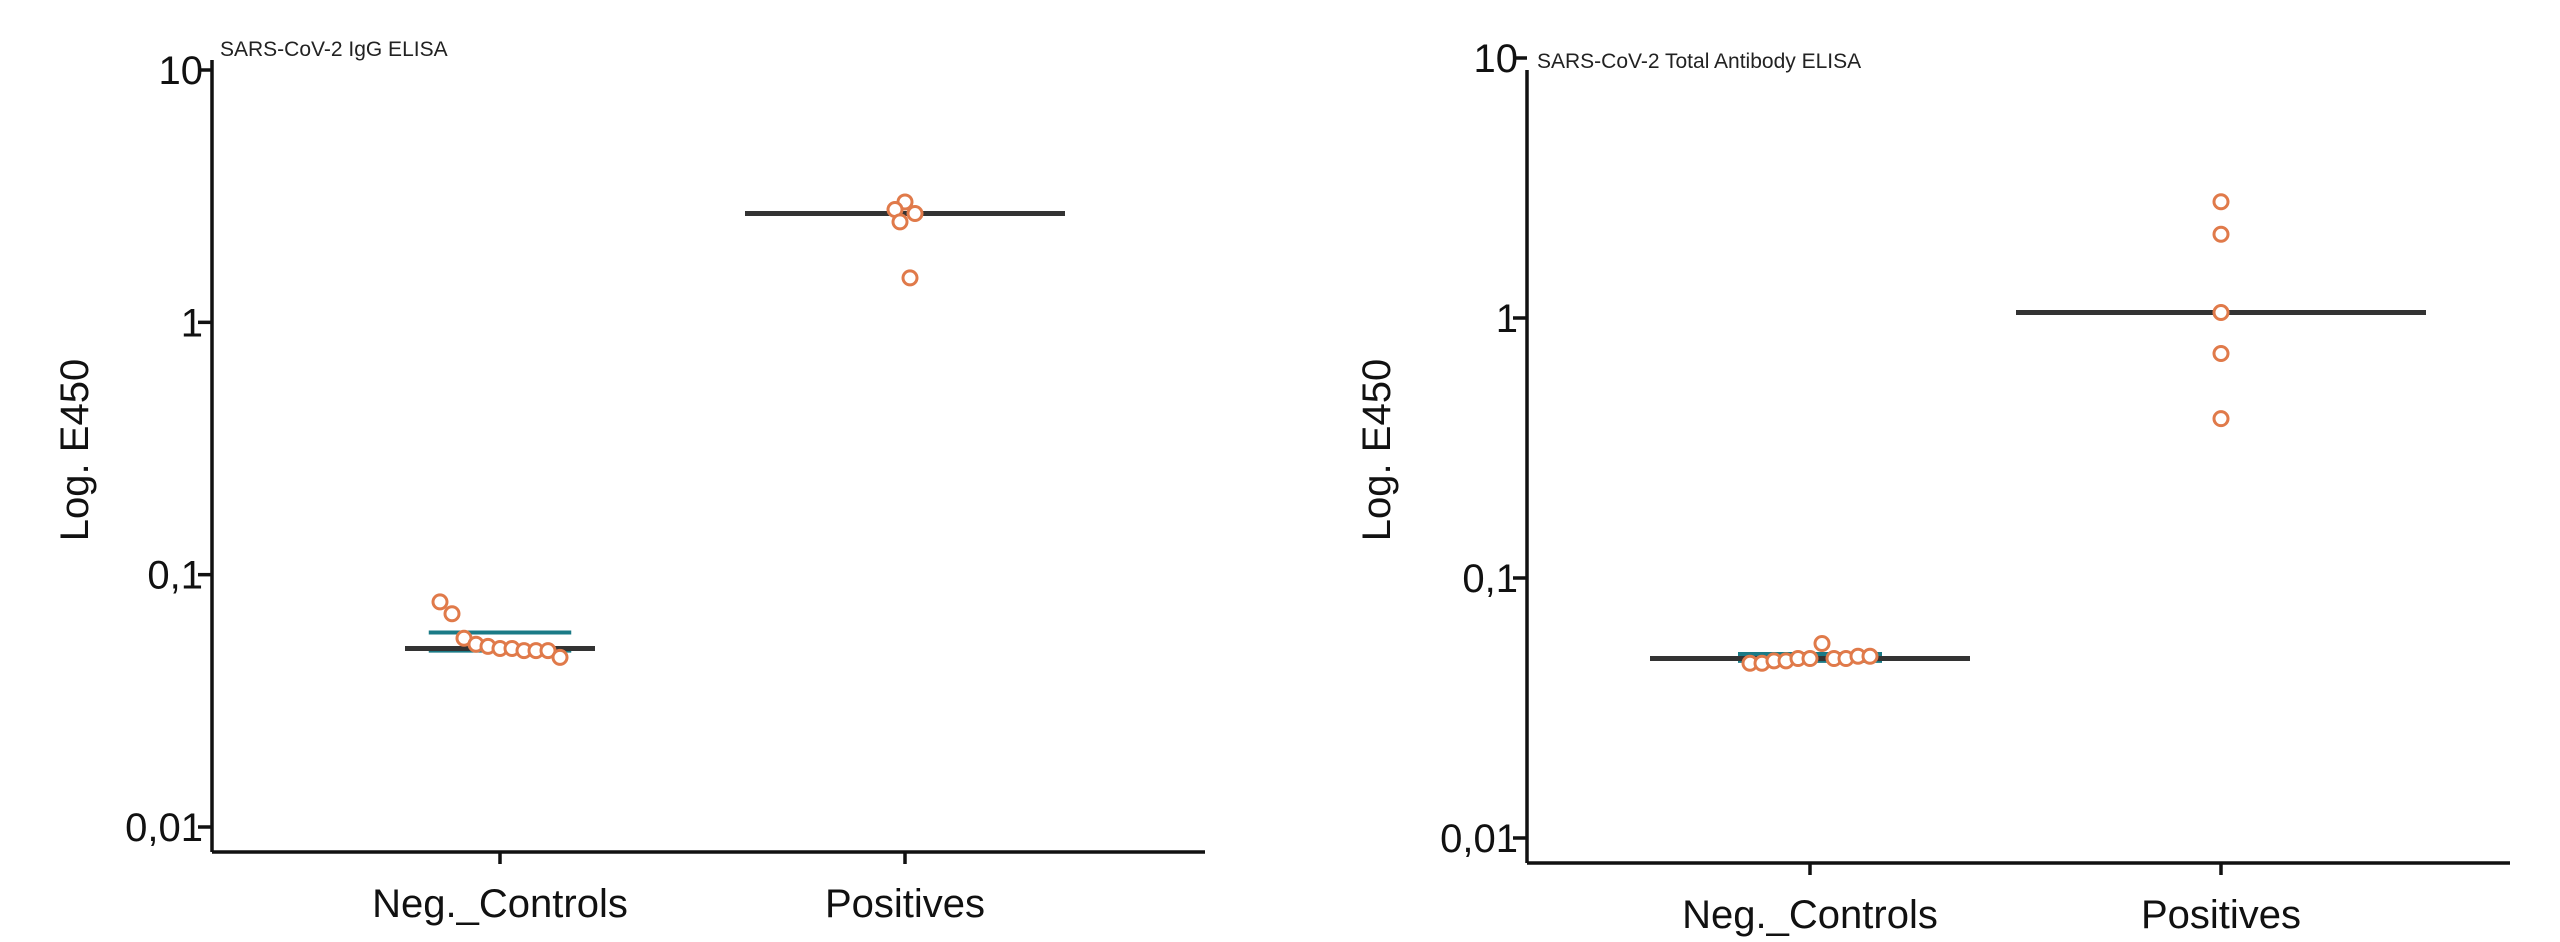 The width and height of the screenshot is (2560, 942). What do you see at coordinates (1699, 61) in the screenshot?
I see `chart-title: SARS-CoV-2 Total Antibody ELISA` at bounding box center [1699, 61].